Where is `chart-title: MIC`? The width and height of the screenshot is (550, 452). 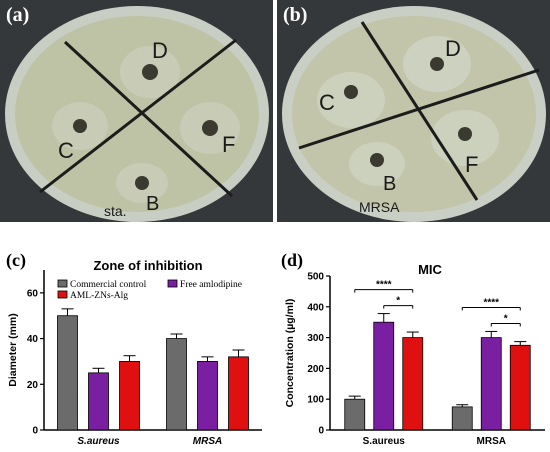 chart-title: MIC is located at coordinates (430, 269).